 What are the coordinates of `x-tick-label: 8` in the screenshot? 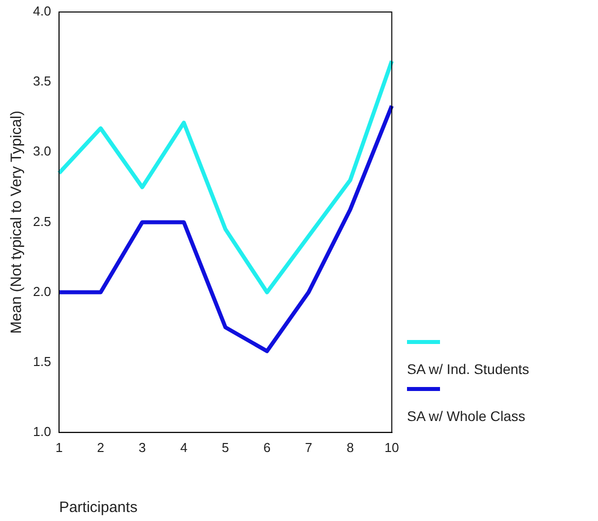 It's located at (350, 447).